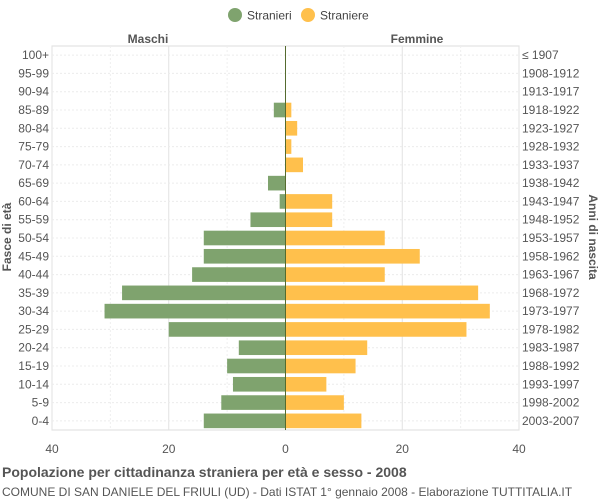 The height and width of the screenshot is (500, 600). I want to click on birth-year-label: 1978-1982, so click(551, 329).